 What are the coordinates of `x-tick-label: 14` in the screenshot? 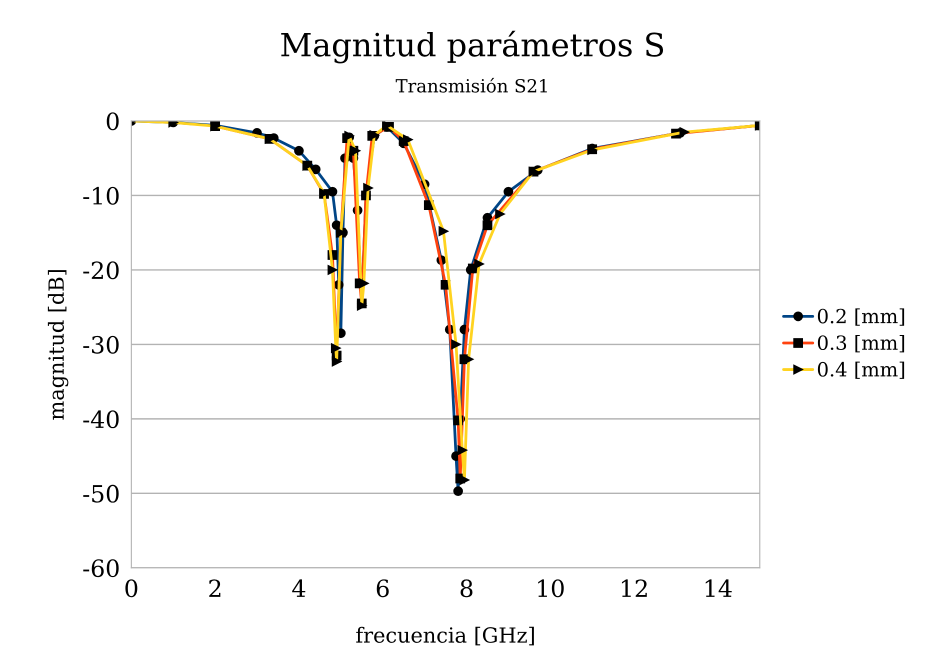 It's located at (719, 588).